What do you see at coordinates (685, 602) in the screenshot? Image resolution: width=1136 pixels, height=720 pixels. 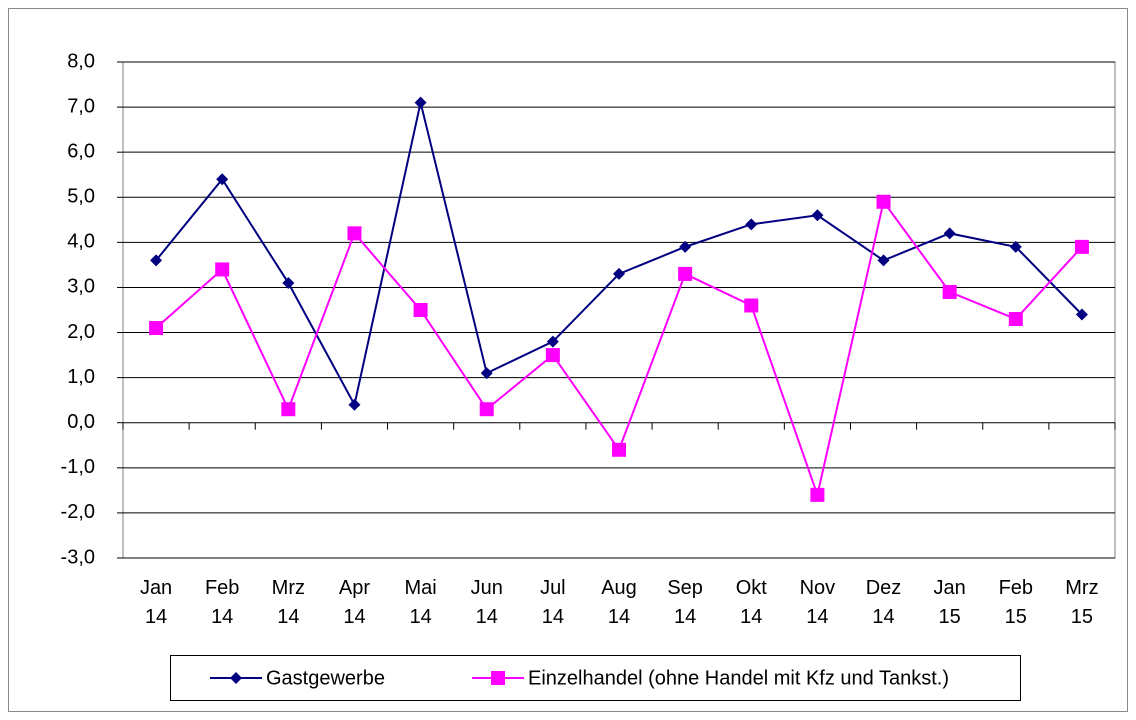 I see `x-tick-label: Sep 14` at bounding box center [685, 602].